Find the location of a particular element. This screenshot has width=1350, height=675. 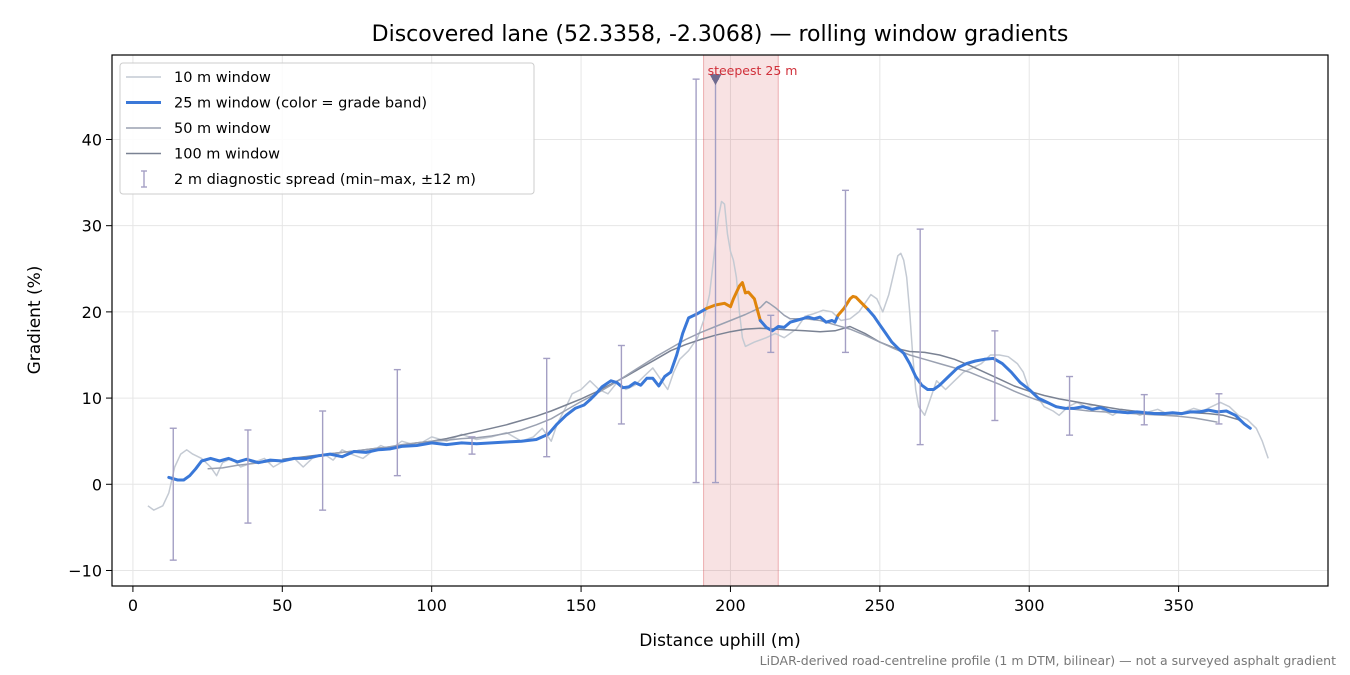

y-tick-label: 30 is located at coordinates (92, 226).